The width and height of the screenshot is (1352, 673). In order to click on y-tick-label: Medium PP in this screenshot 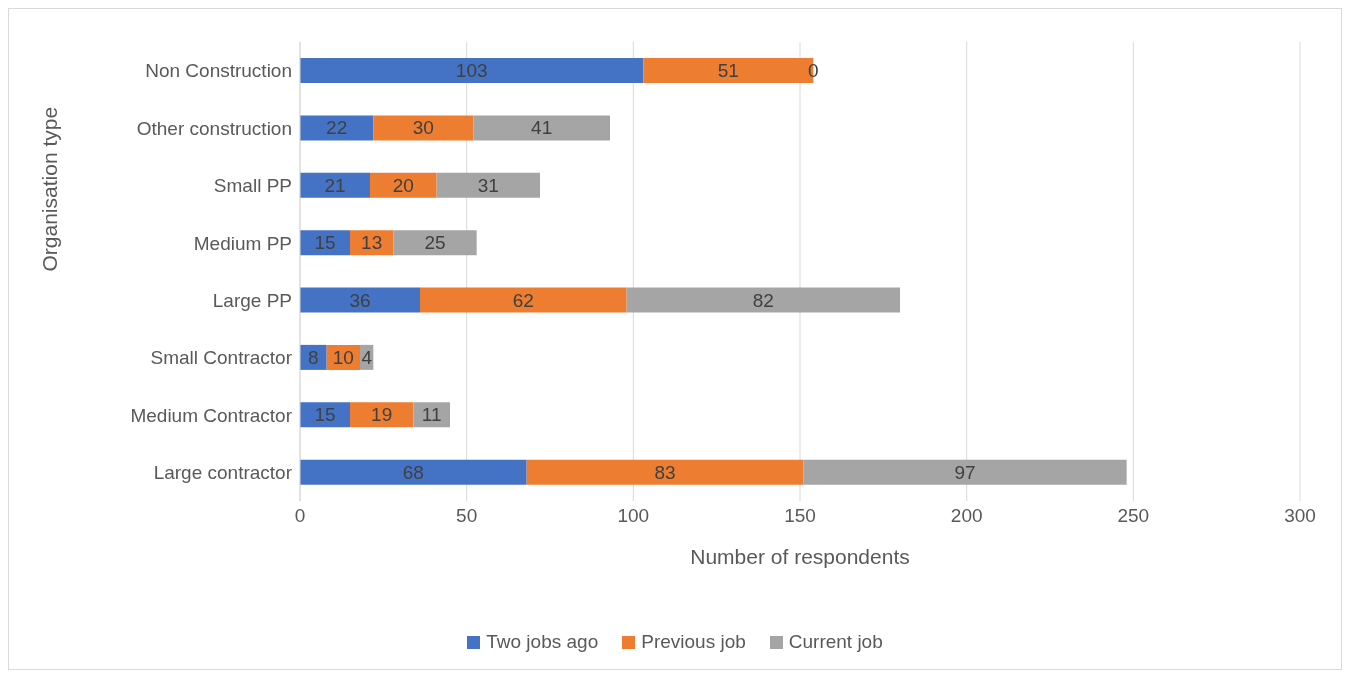, I will do `click(242, 243)`.